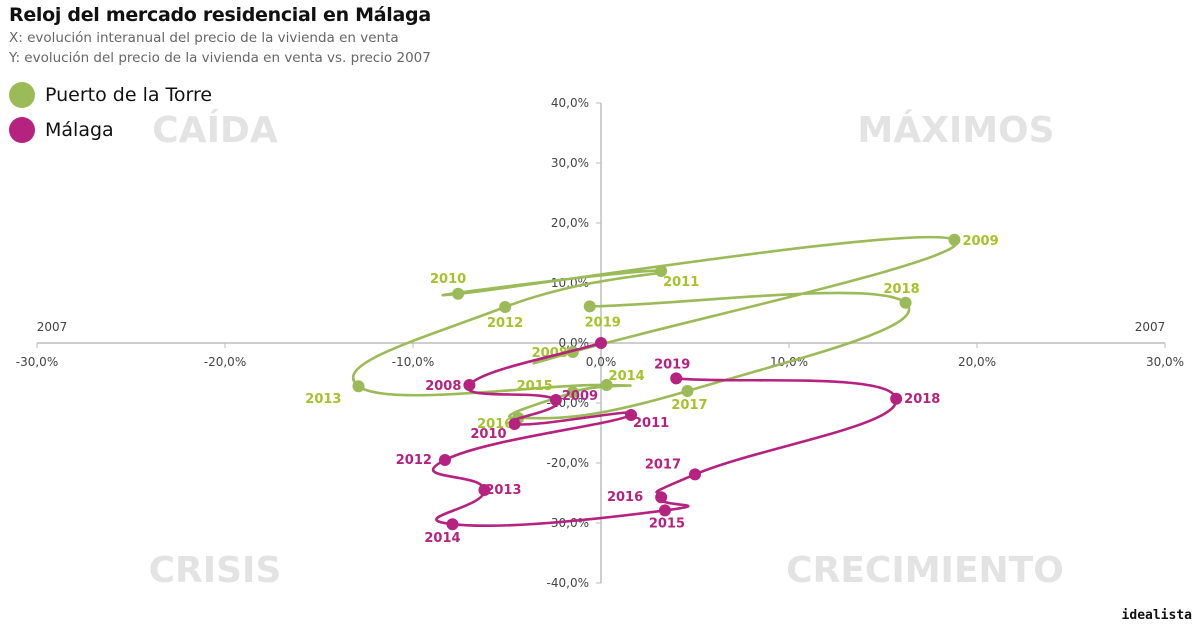 This screenshot has height=627, width=1200. I want to click on point-label-malaga-2010: 2010, so click(488, 434).